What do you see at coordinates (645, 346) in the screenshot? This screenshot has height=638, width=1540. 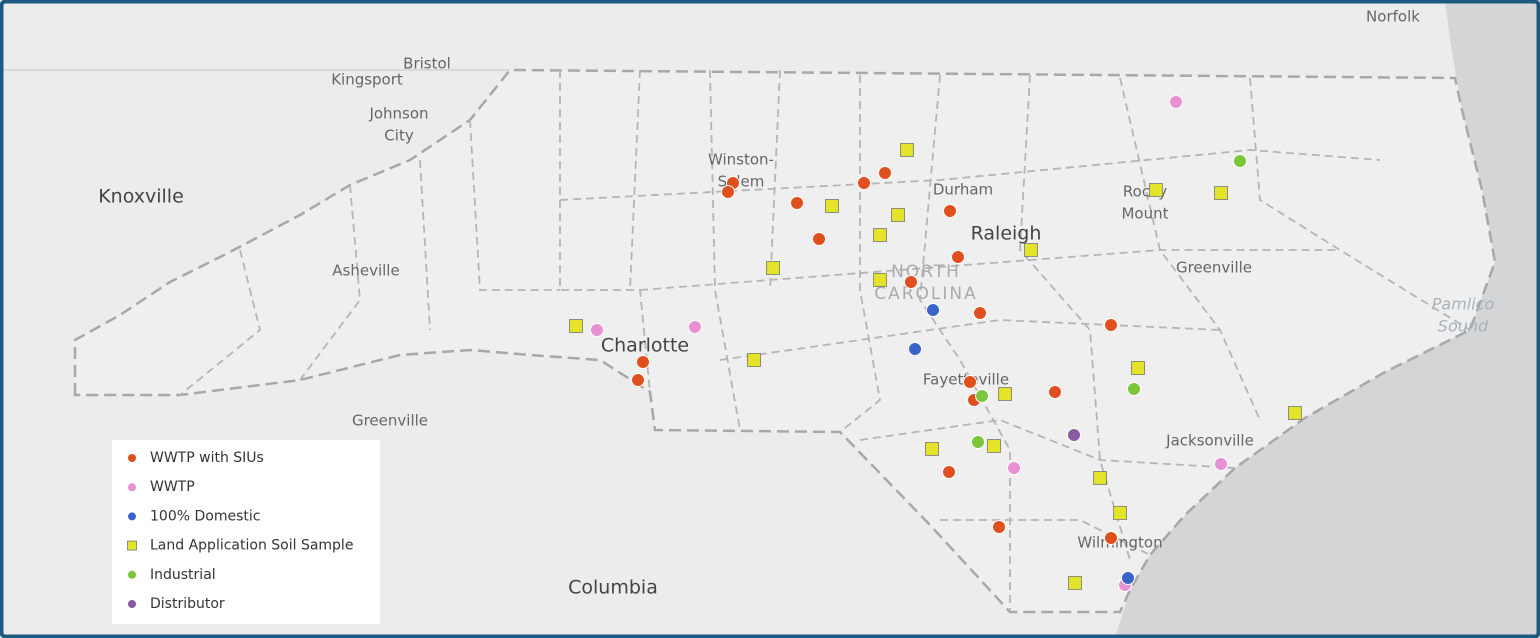 I see `place-label: Charlotte` at bounding box center [645, 346].